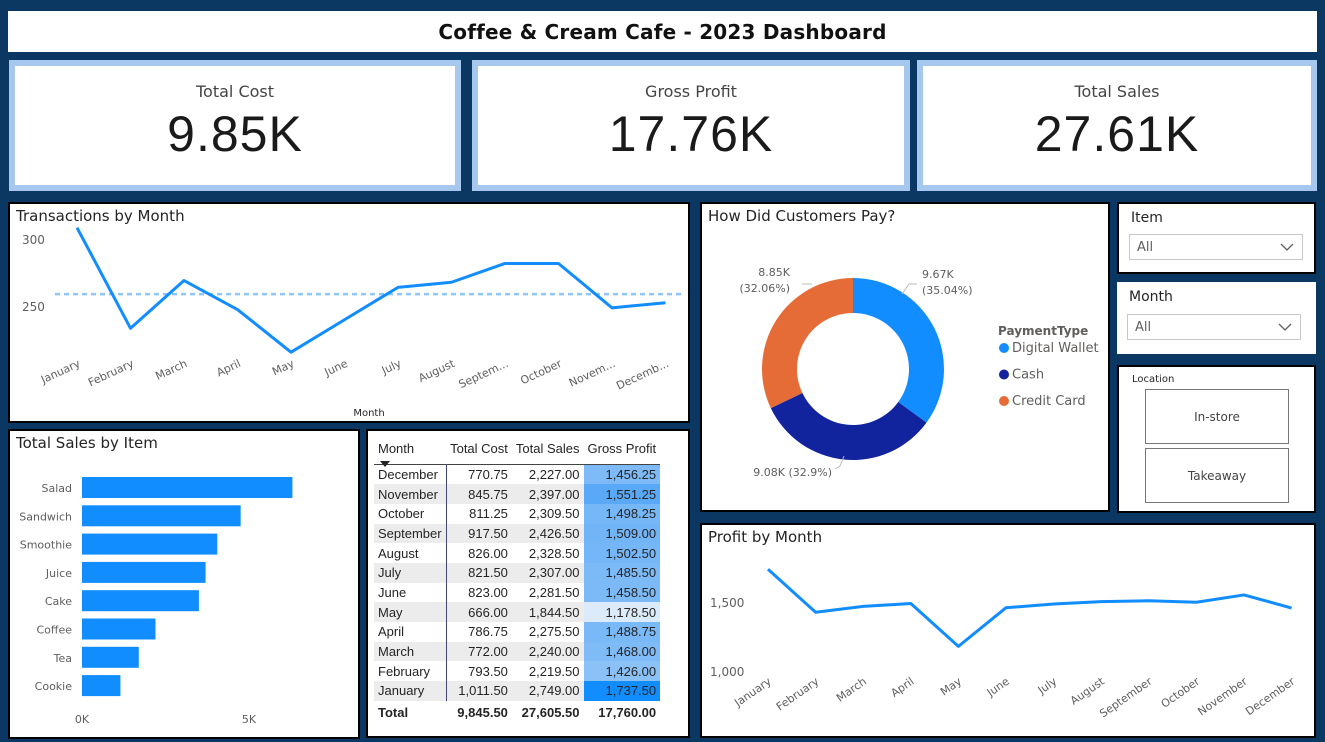  Describe the element at coordinates (517, 513) in the screenshot. I see `table-row: October 811.25 2,309.50 1,498.25` at that location.